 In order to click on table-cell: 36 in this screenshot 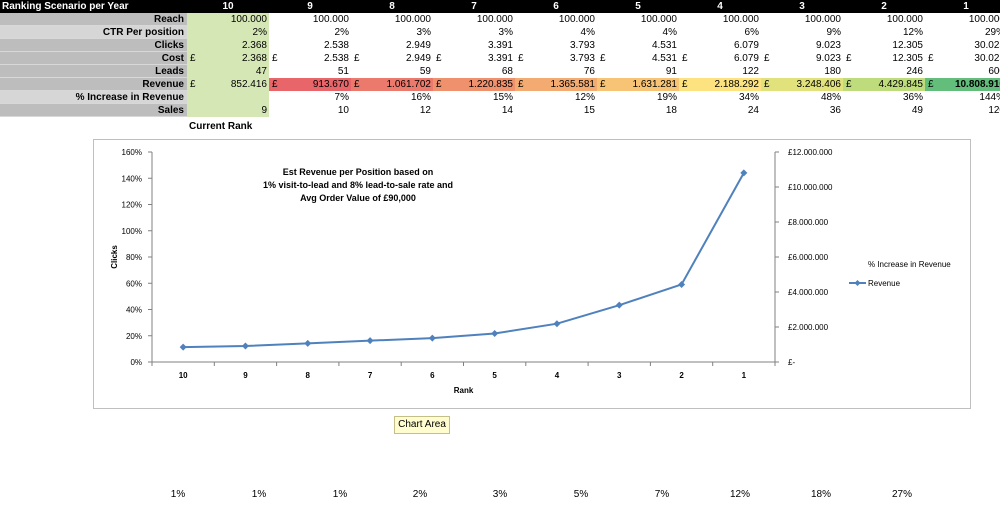, I will do `click(802, 110)`.